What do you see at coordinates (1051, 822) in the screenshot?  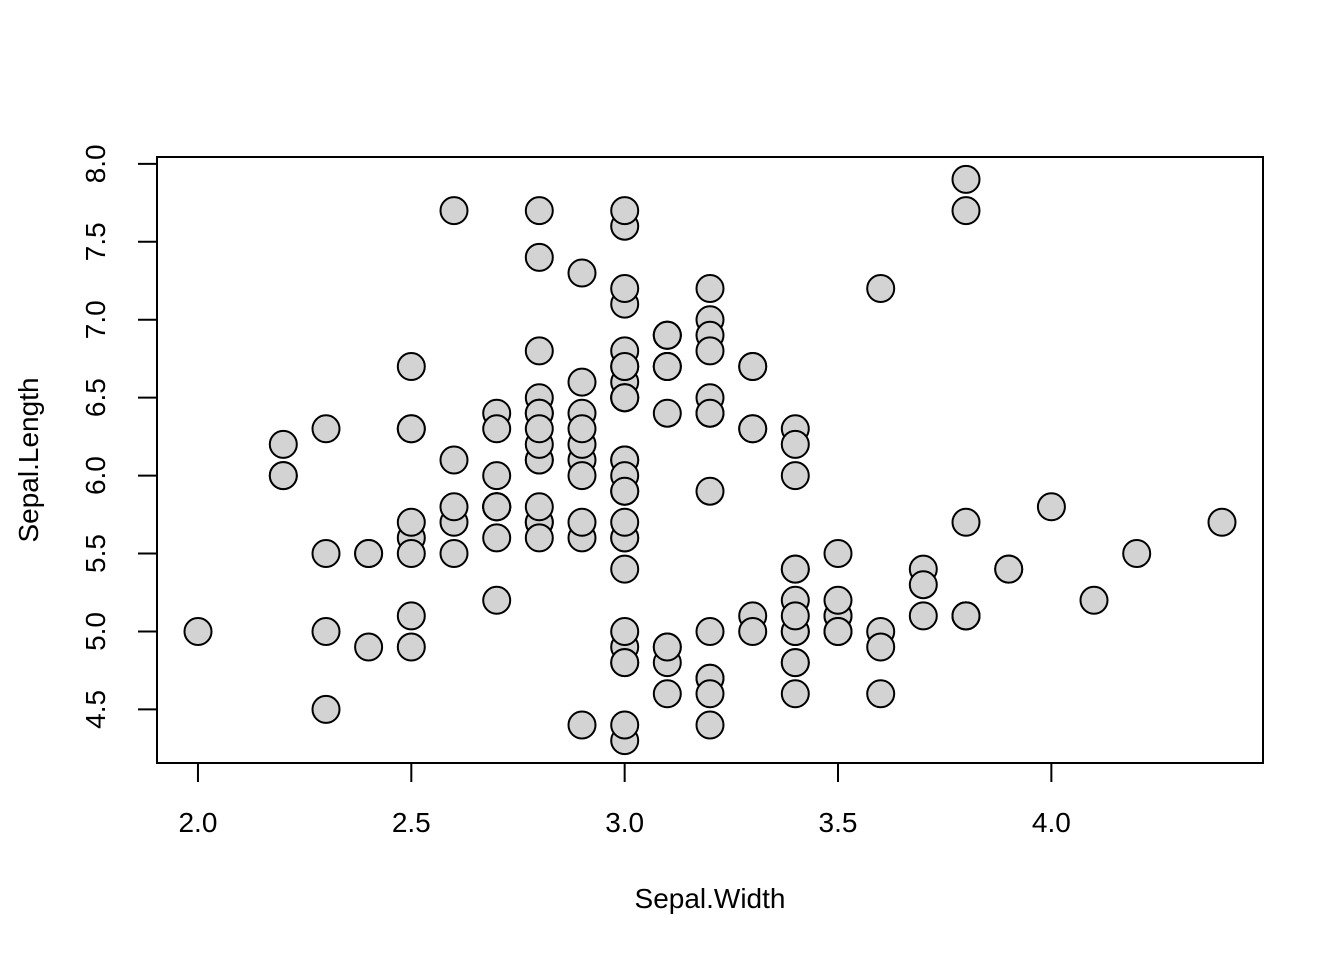 I see `x-tick-label: 4.0` at bounding box center [1051, 822].